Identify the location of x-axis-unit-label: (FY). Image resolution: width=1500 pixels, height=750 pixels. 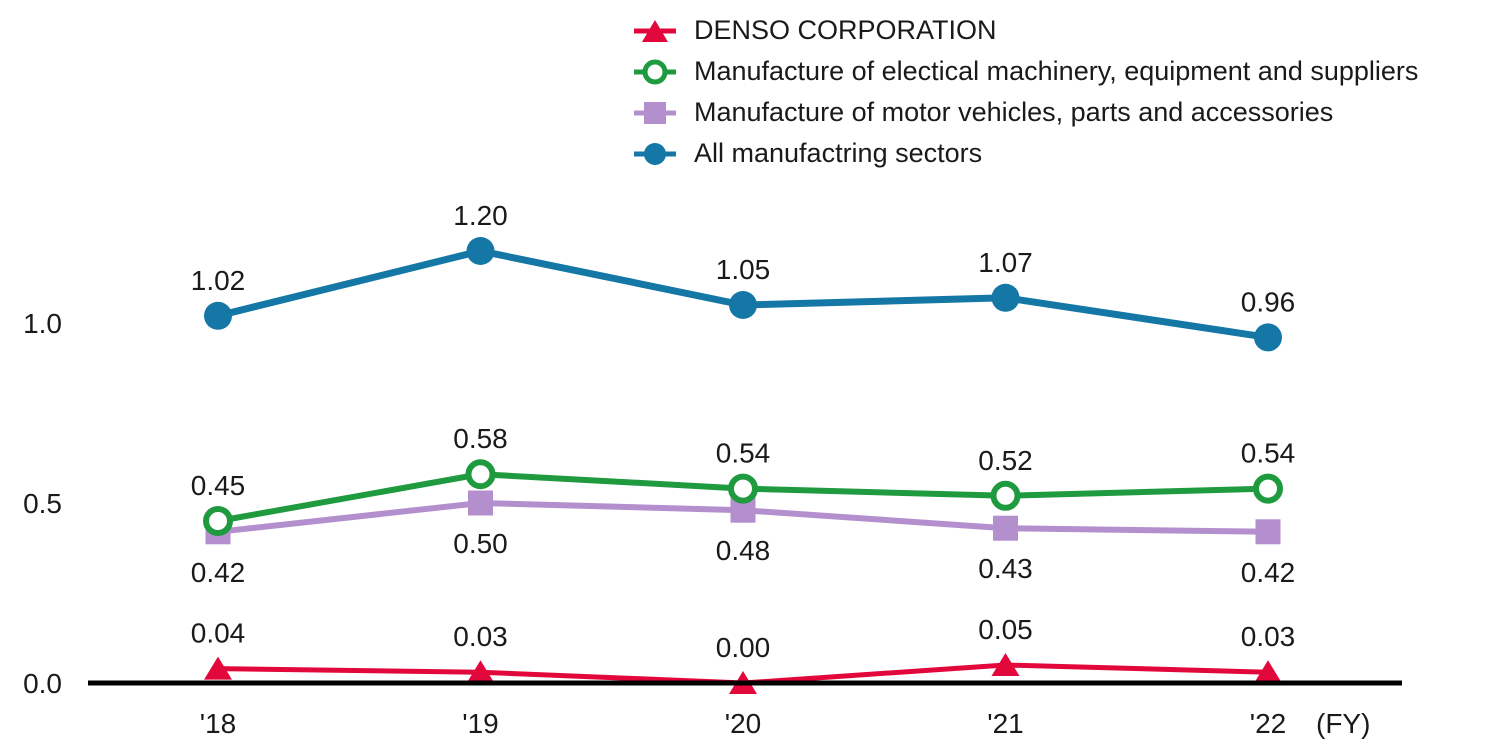
(1343, 723).